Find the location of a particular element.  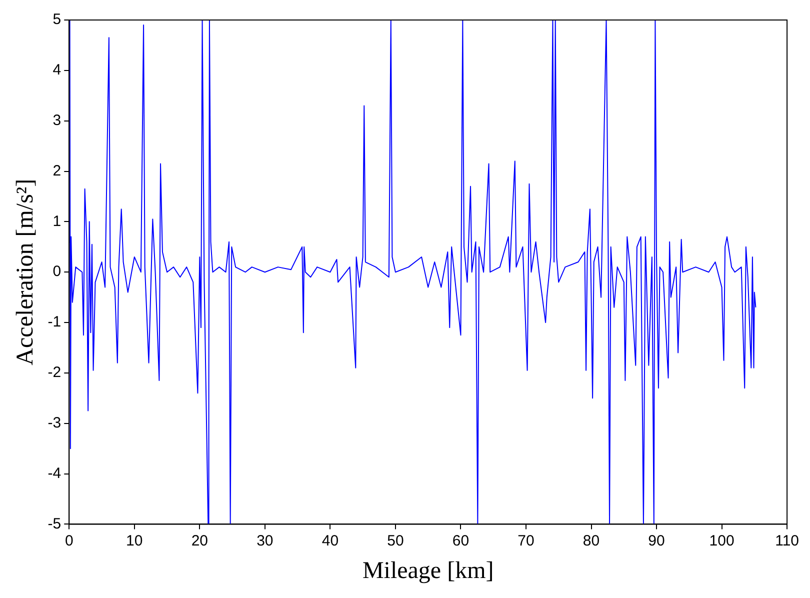

y-tick-label: 0 is located at coordinates (57, 271).